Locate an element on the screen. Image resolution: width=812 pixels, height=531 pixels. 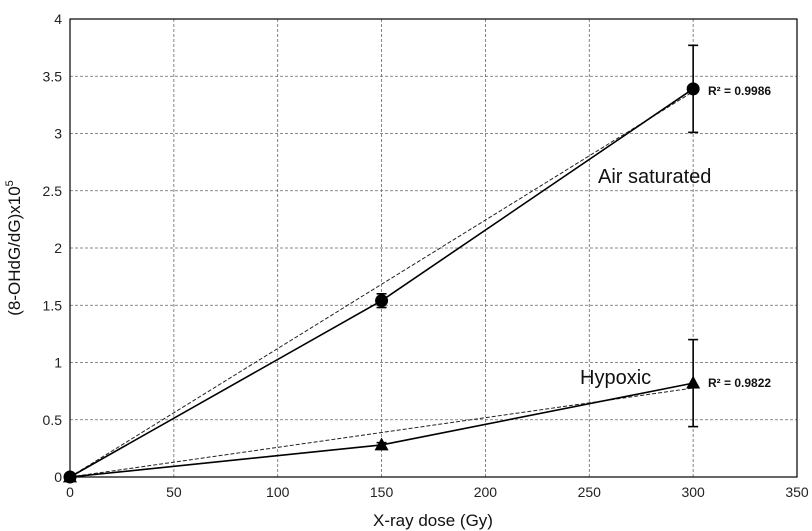
y-tick-labels: 0 0.5 1 1.5 2 2.5 3 3.5 4 is located at coordinates (53, 248).